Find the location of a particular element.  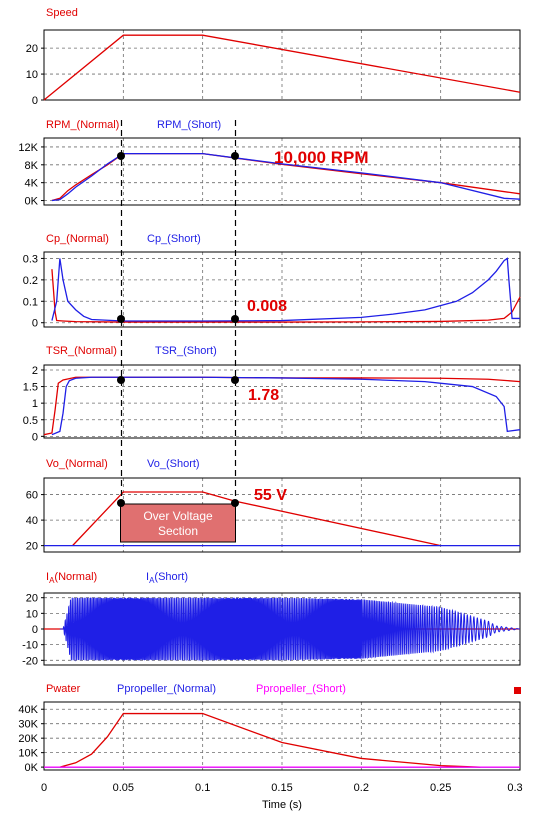

panel-4: 0 0.5 1 1.5 2 TSR_(Normal) TSR_(Short) is located at coordinates (272, 394).